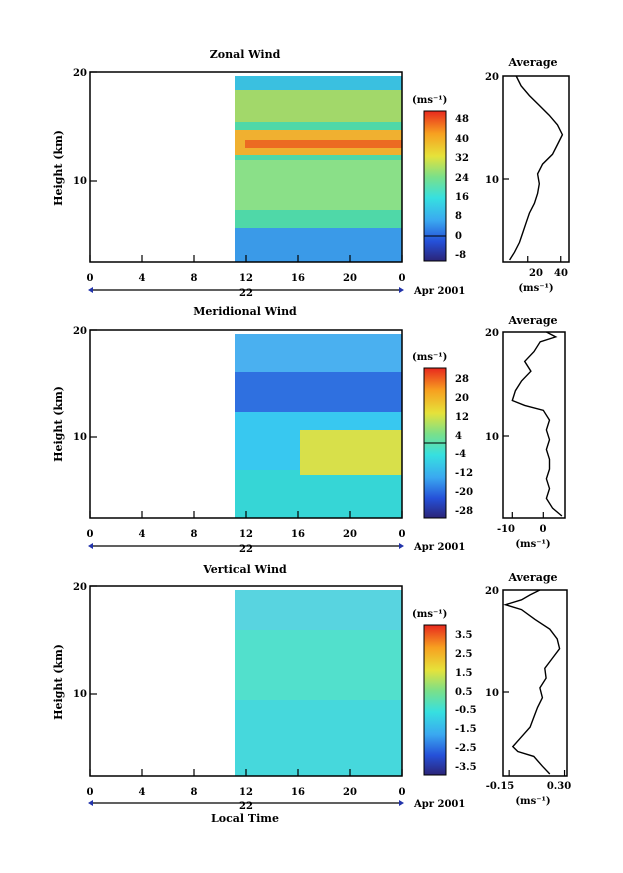 This screenshot has height=873, width=623. I want to click on colorbar-tick-label: 0.5, so click(463, 692).